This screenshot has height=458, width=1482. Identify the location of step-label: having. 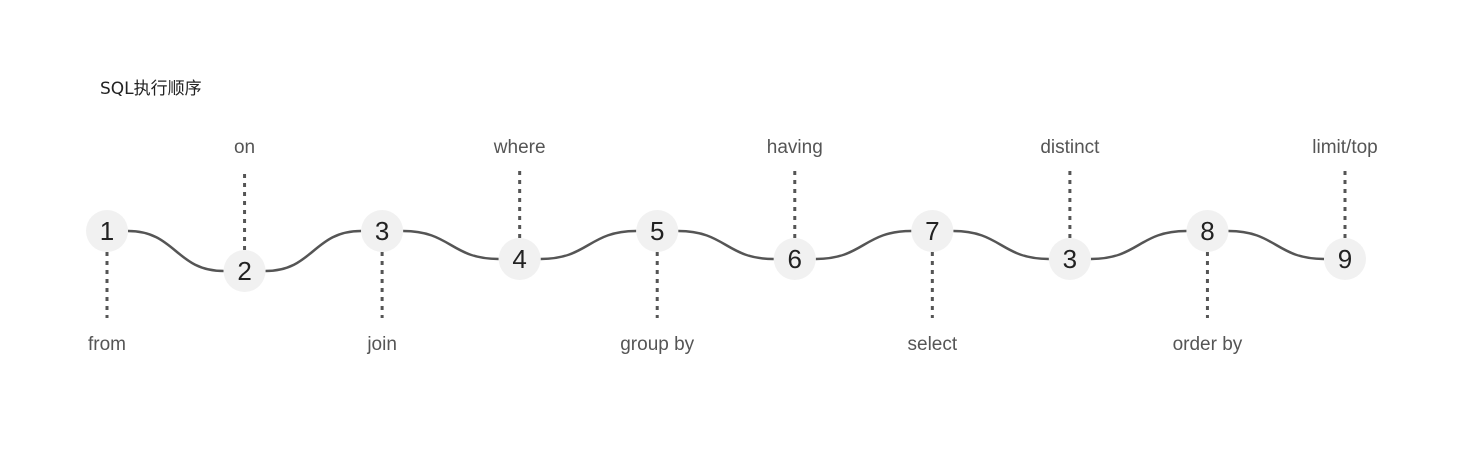
(795, 147).